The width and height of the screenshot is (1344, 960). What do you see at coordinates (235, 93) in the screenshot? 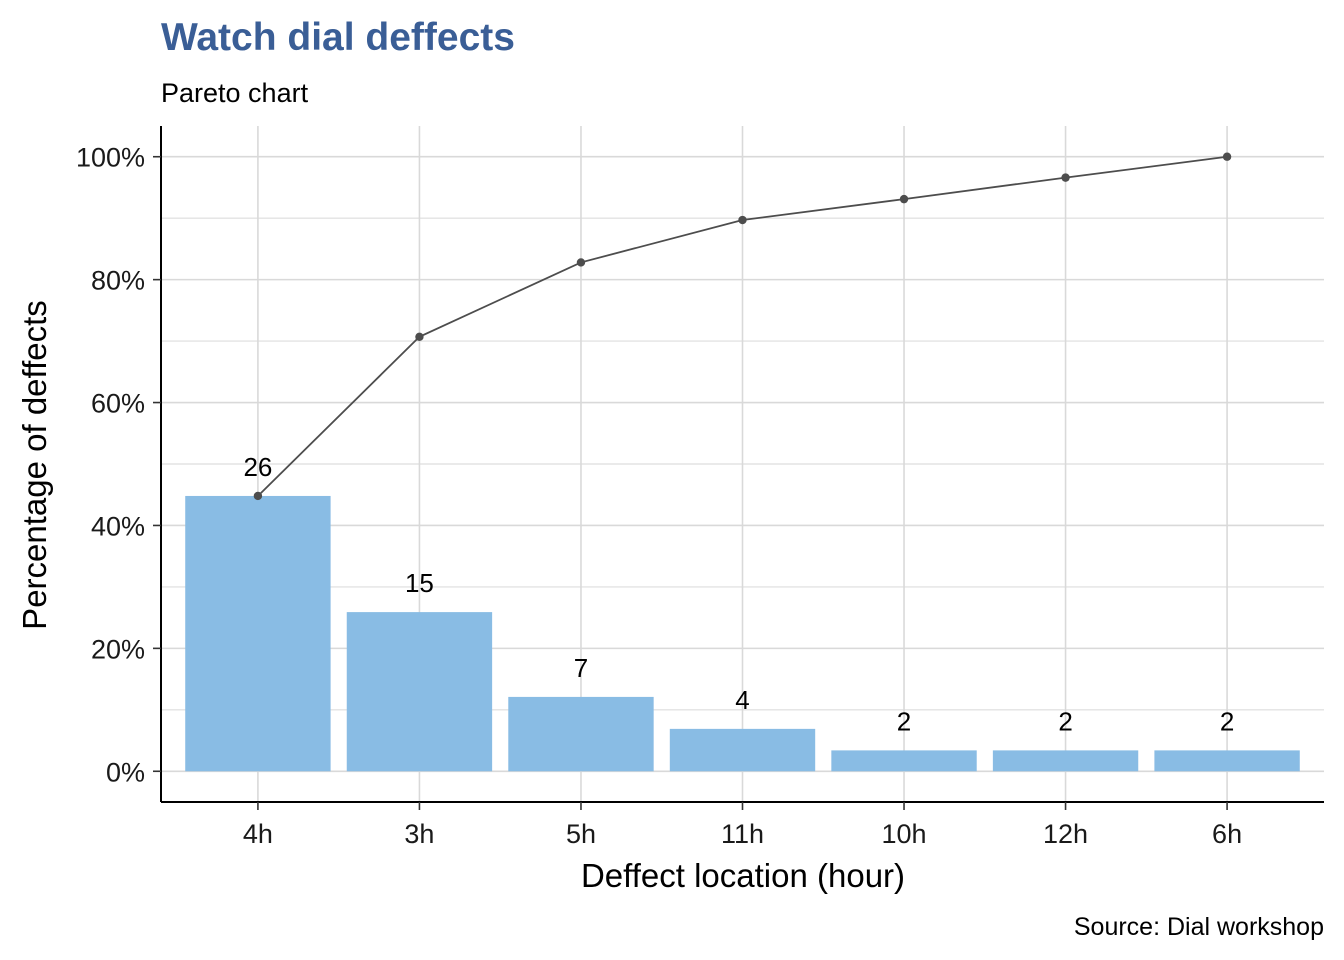
I see `chart-subtitle: Pareto chart` at bounding box center [235, 93].